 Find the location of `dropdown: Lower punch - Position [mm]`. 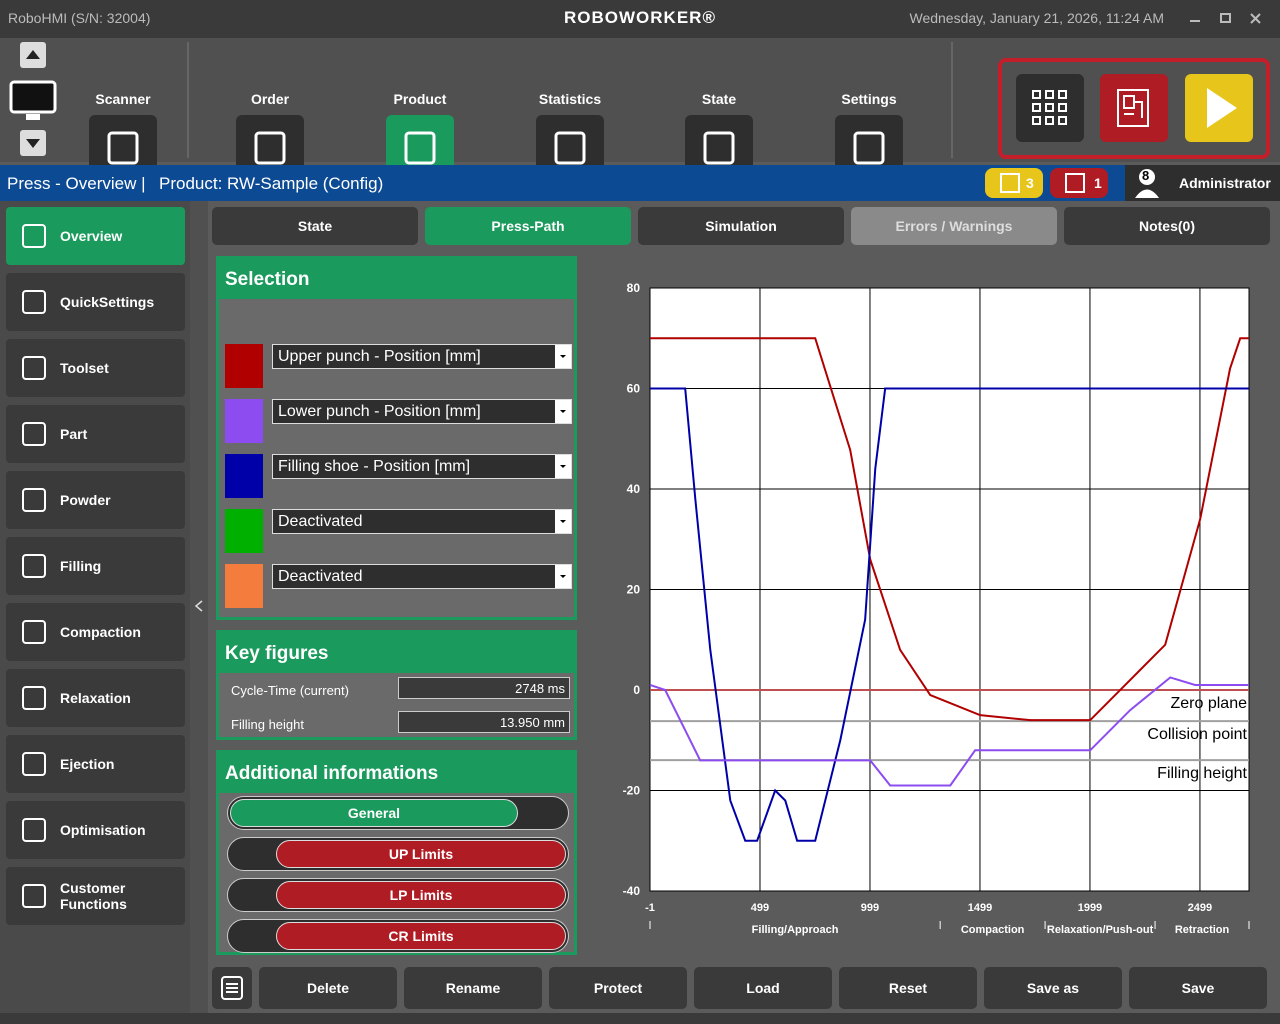

dropdown: Lower punch - Position [mm] is located at coordinates (422, 411).